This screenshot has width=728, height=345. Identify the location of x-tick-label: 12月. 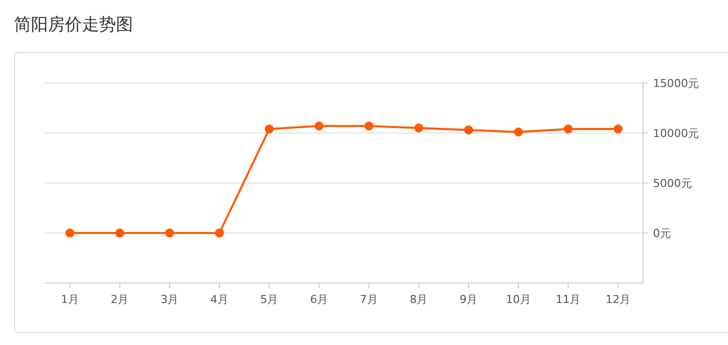
(618, 299).